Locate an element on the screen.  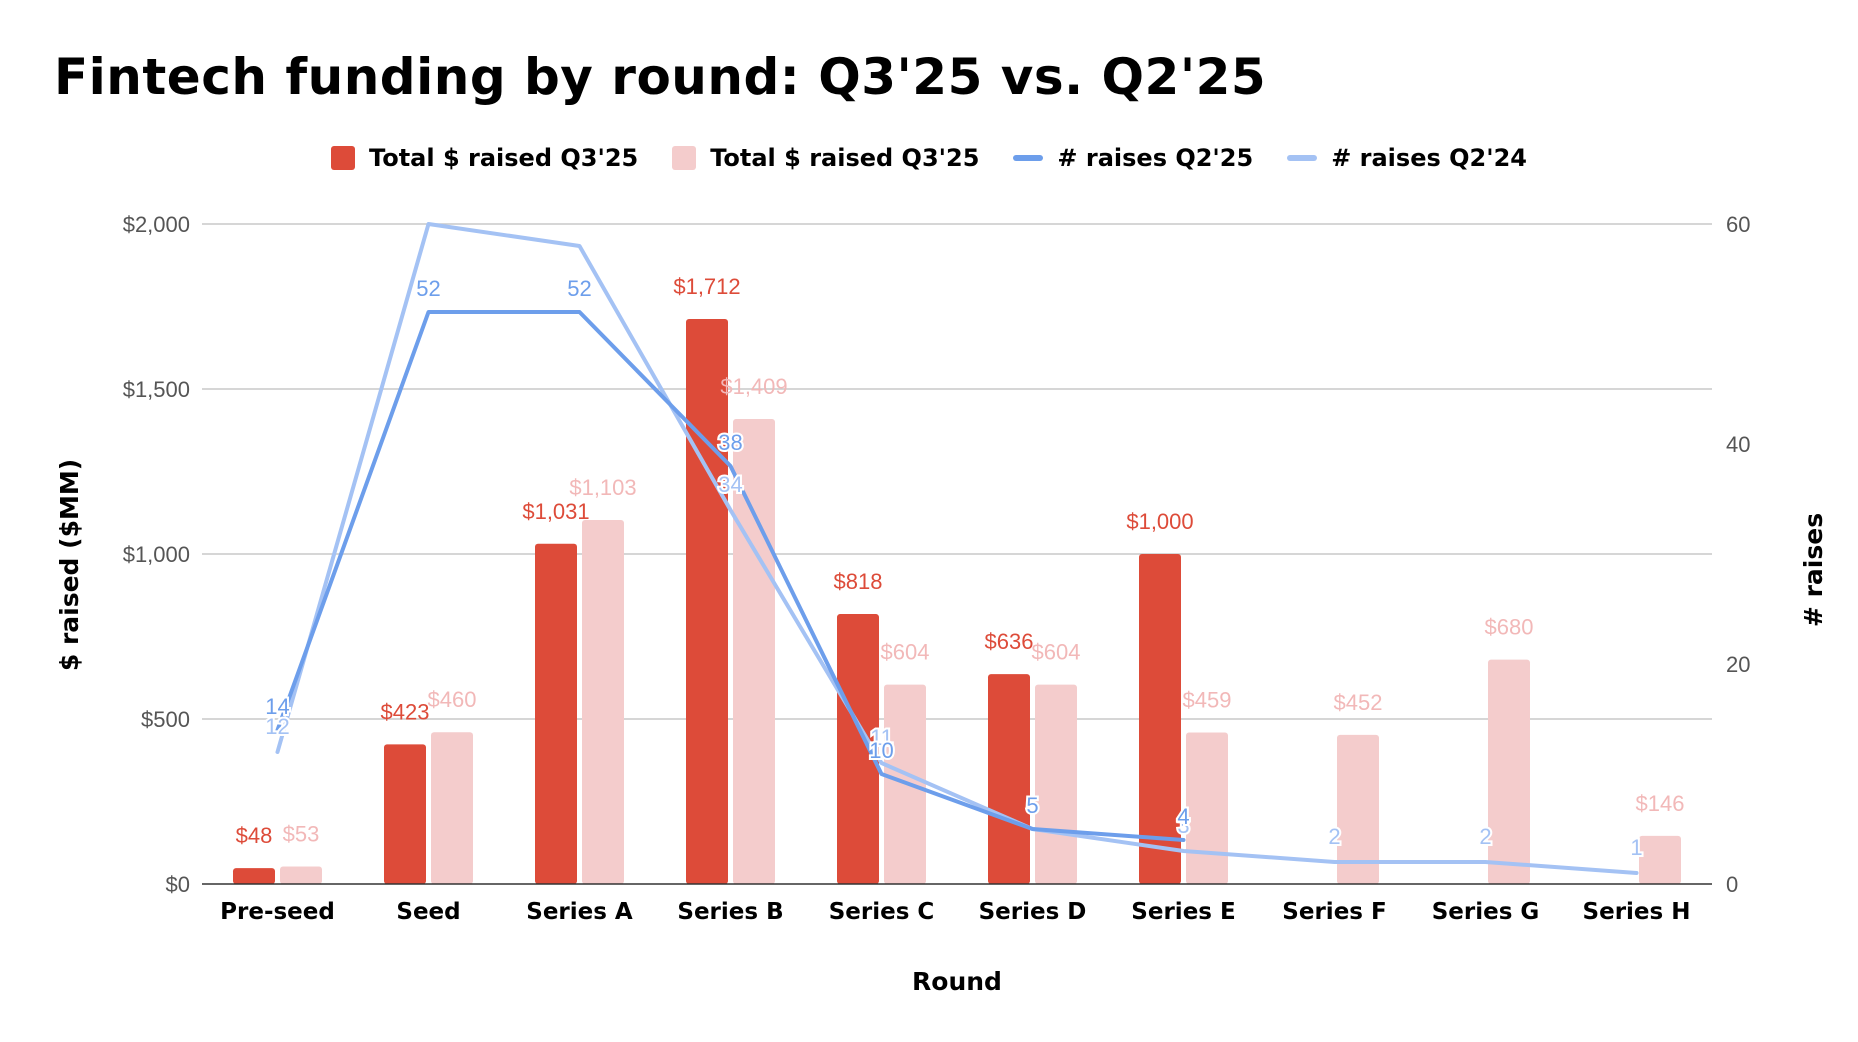
line-data-label: 34 is located at coordinates (730, 484).